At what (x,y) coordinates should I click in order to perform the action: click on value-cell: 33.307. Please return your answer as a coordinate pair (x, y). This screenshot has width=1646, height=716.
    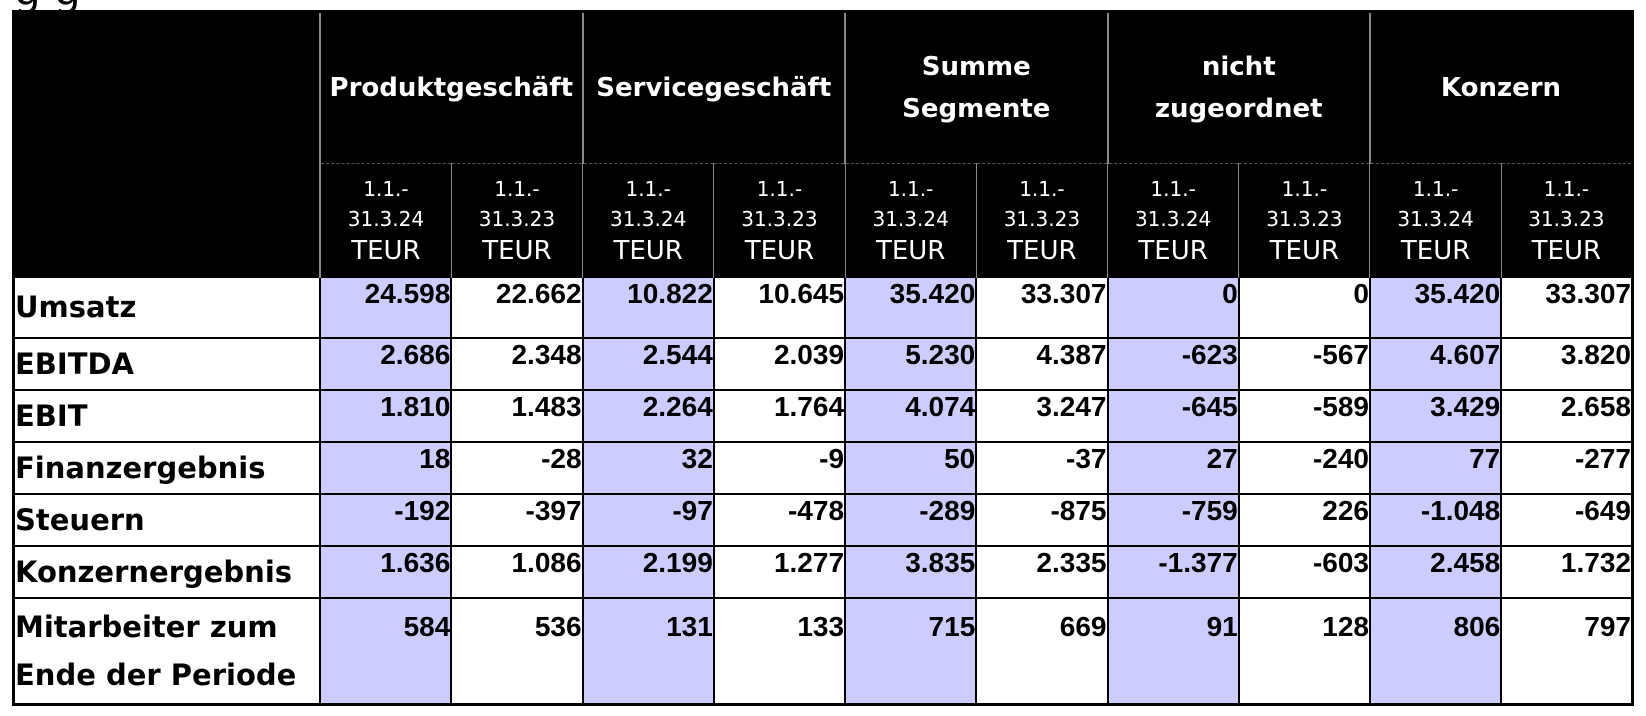
    Looking at the image, I should click on (1566, 308).